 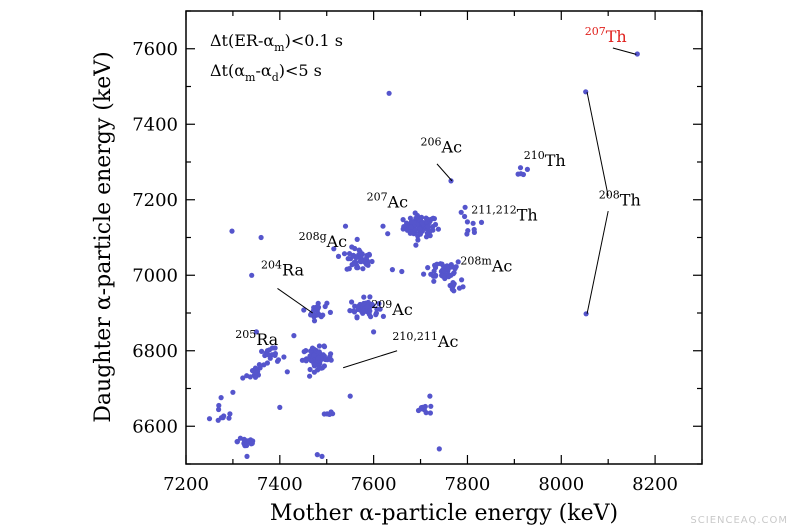 I want to click on y-tick-label: 7600, so click(x=155, y=49).